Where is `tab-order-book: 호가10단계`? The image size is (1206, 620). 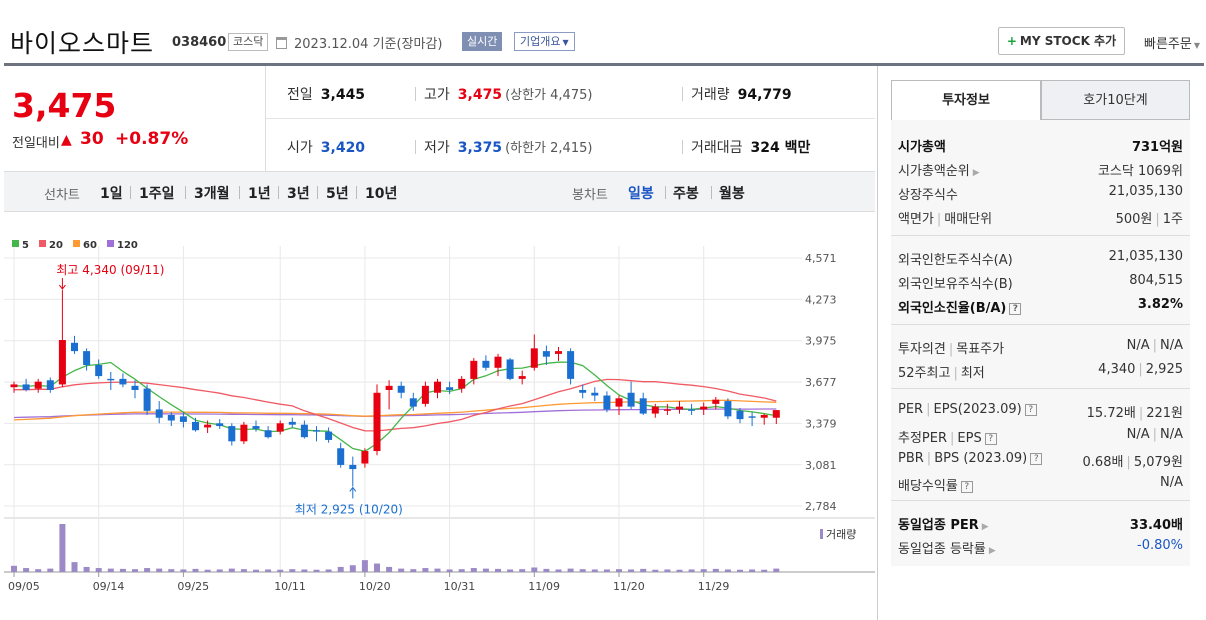 tab-order-book: 호가10단계 is located at coordinates (1115, 100).